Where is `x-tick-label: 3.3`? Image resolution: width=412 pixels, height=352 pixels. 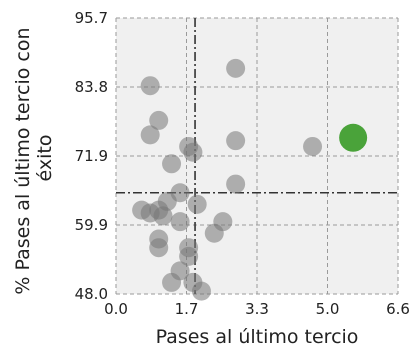 x-tick-label: 3.3 is located at coordinates (257, 309).